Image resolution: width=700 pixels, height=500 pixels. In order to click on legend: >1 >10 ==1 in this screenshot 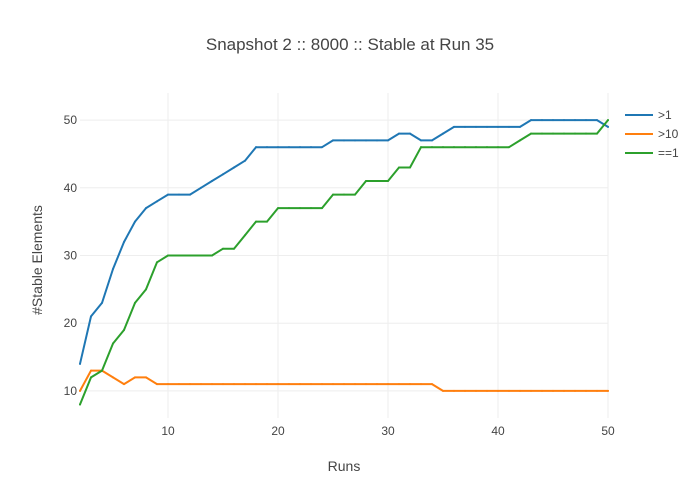, I will do `click(652, 134)`.